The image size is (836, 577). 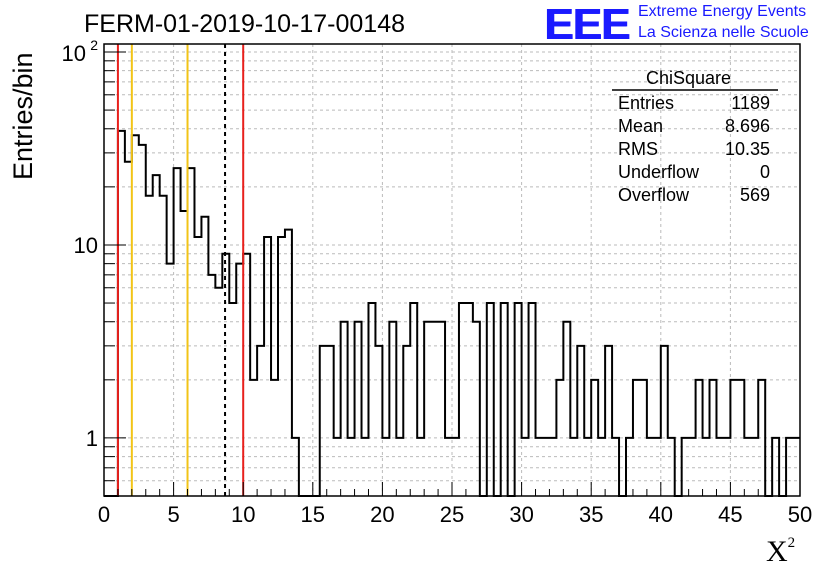 What do you see at coordinates (452, 514) in the screenshot?
I see `x-tick-label: 25` at bounding box center [452, 514].